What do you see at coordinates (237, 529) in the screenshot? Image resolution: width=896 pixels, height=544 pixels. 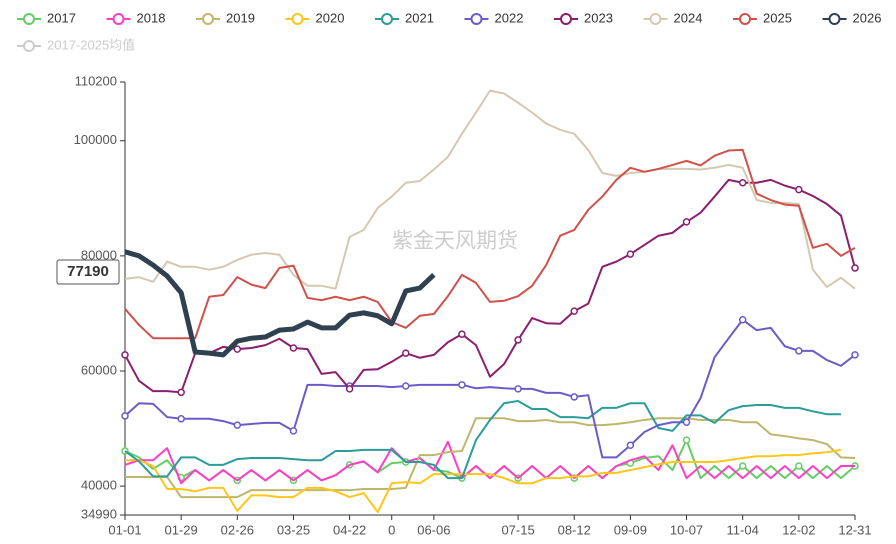 I see `x-tick-label: 02-26` at bounding box center [237, 529].